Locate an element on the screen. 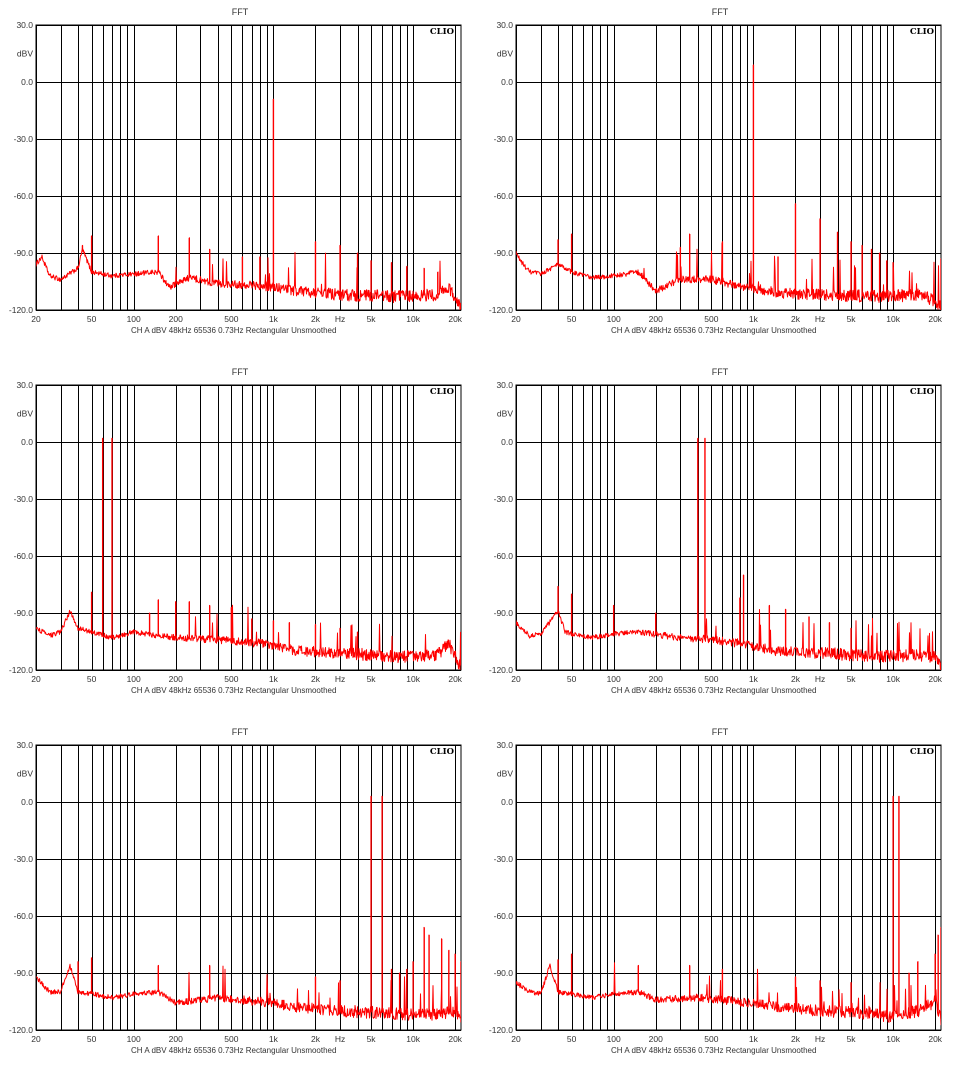 The image size is (960, 1080). y-tick-label: -90.0 is located at coordinates (504, 253).